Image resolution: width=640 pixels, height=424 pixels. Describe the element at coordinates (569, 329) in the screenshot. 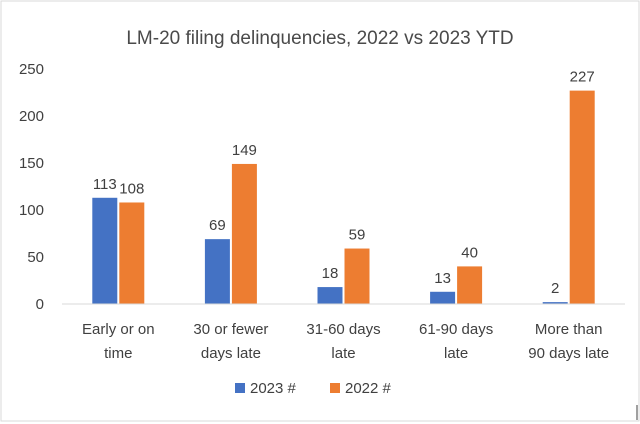

I see `x-category-label: More than` at that location.